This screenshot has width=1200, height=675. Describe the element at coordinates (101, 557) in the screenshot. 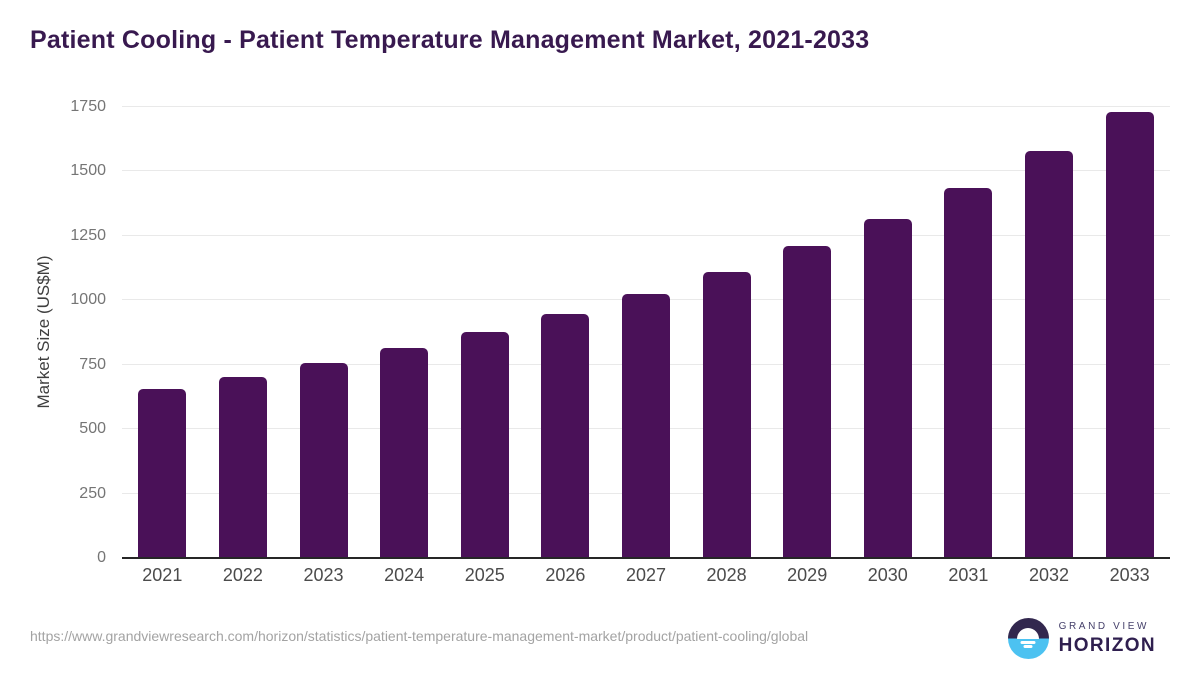

I see `y-tick-label: 0` at that location.